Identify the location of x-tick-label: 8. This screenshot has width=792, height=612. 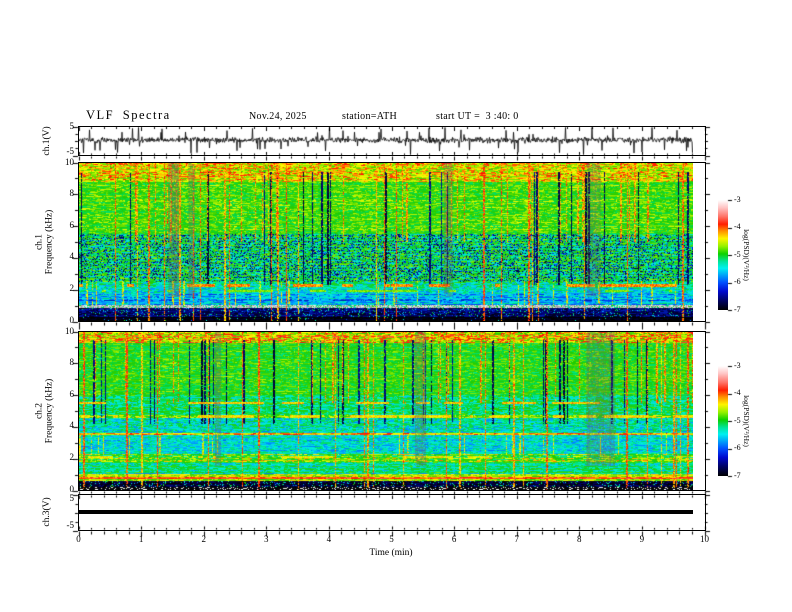
(579, 539).